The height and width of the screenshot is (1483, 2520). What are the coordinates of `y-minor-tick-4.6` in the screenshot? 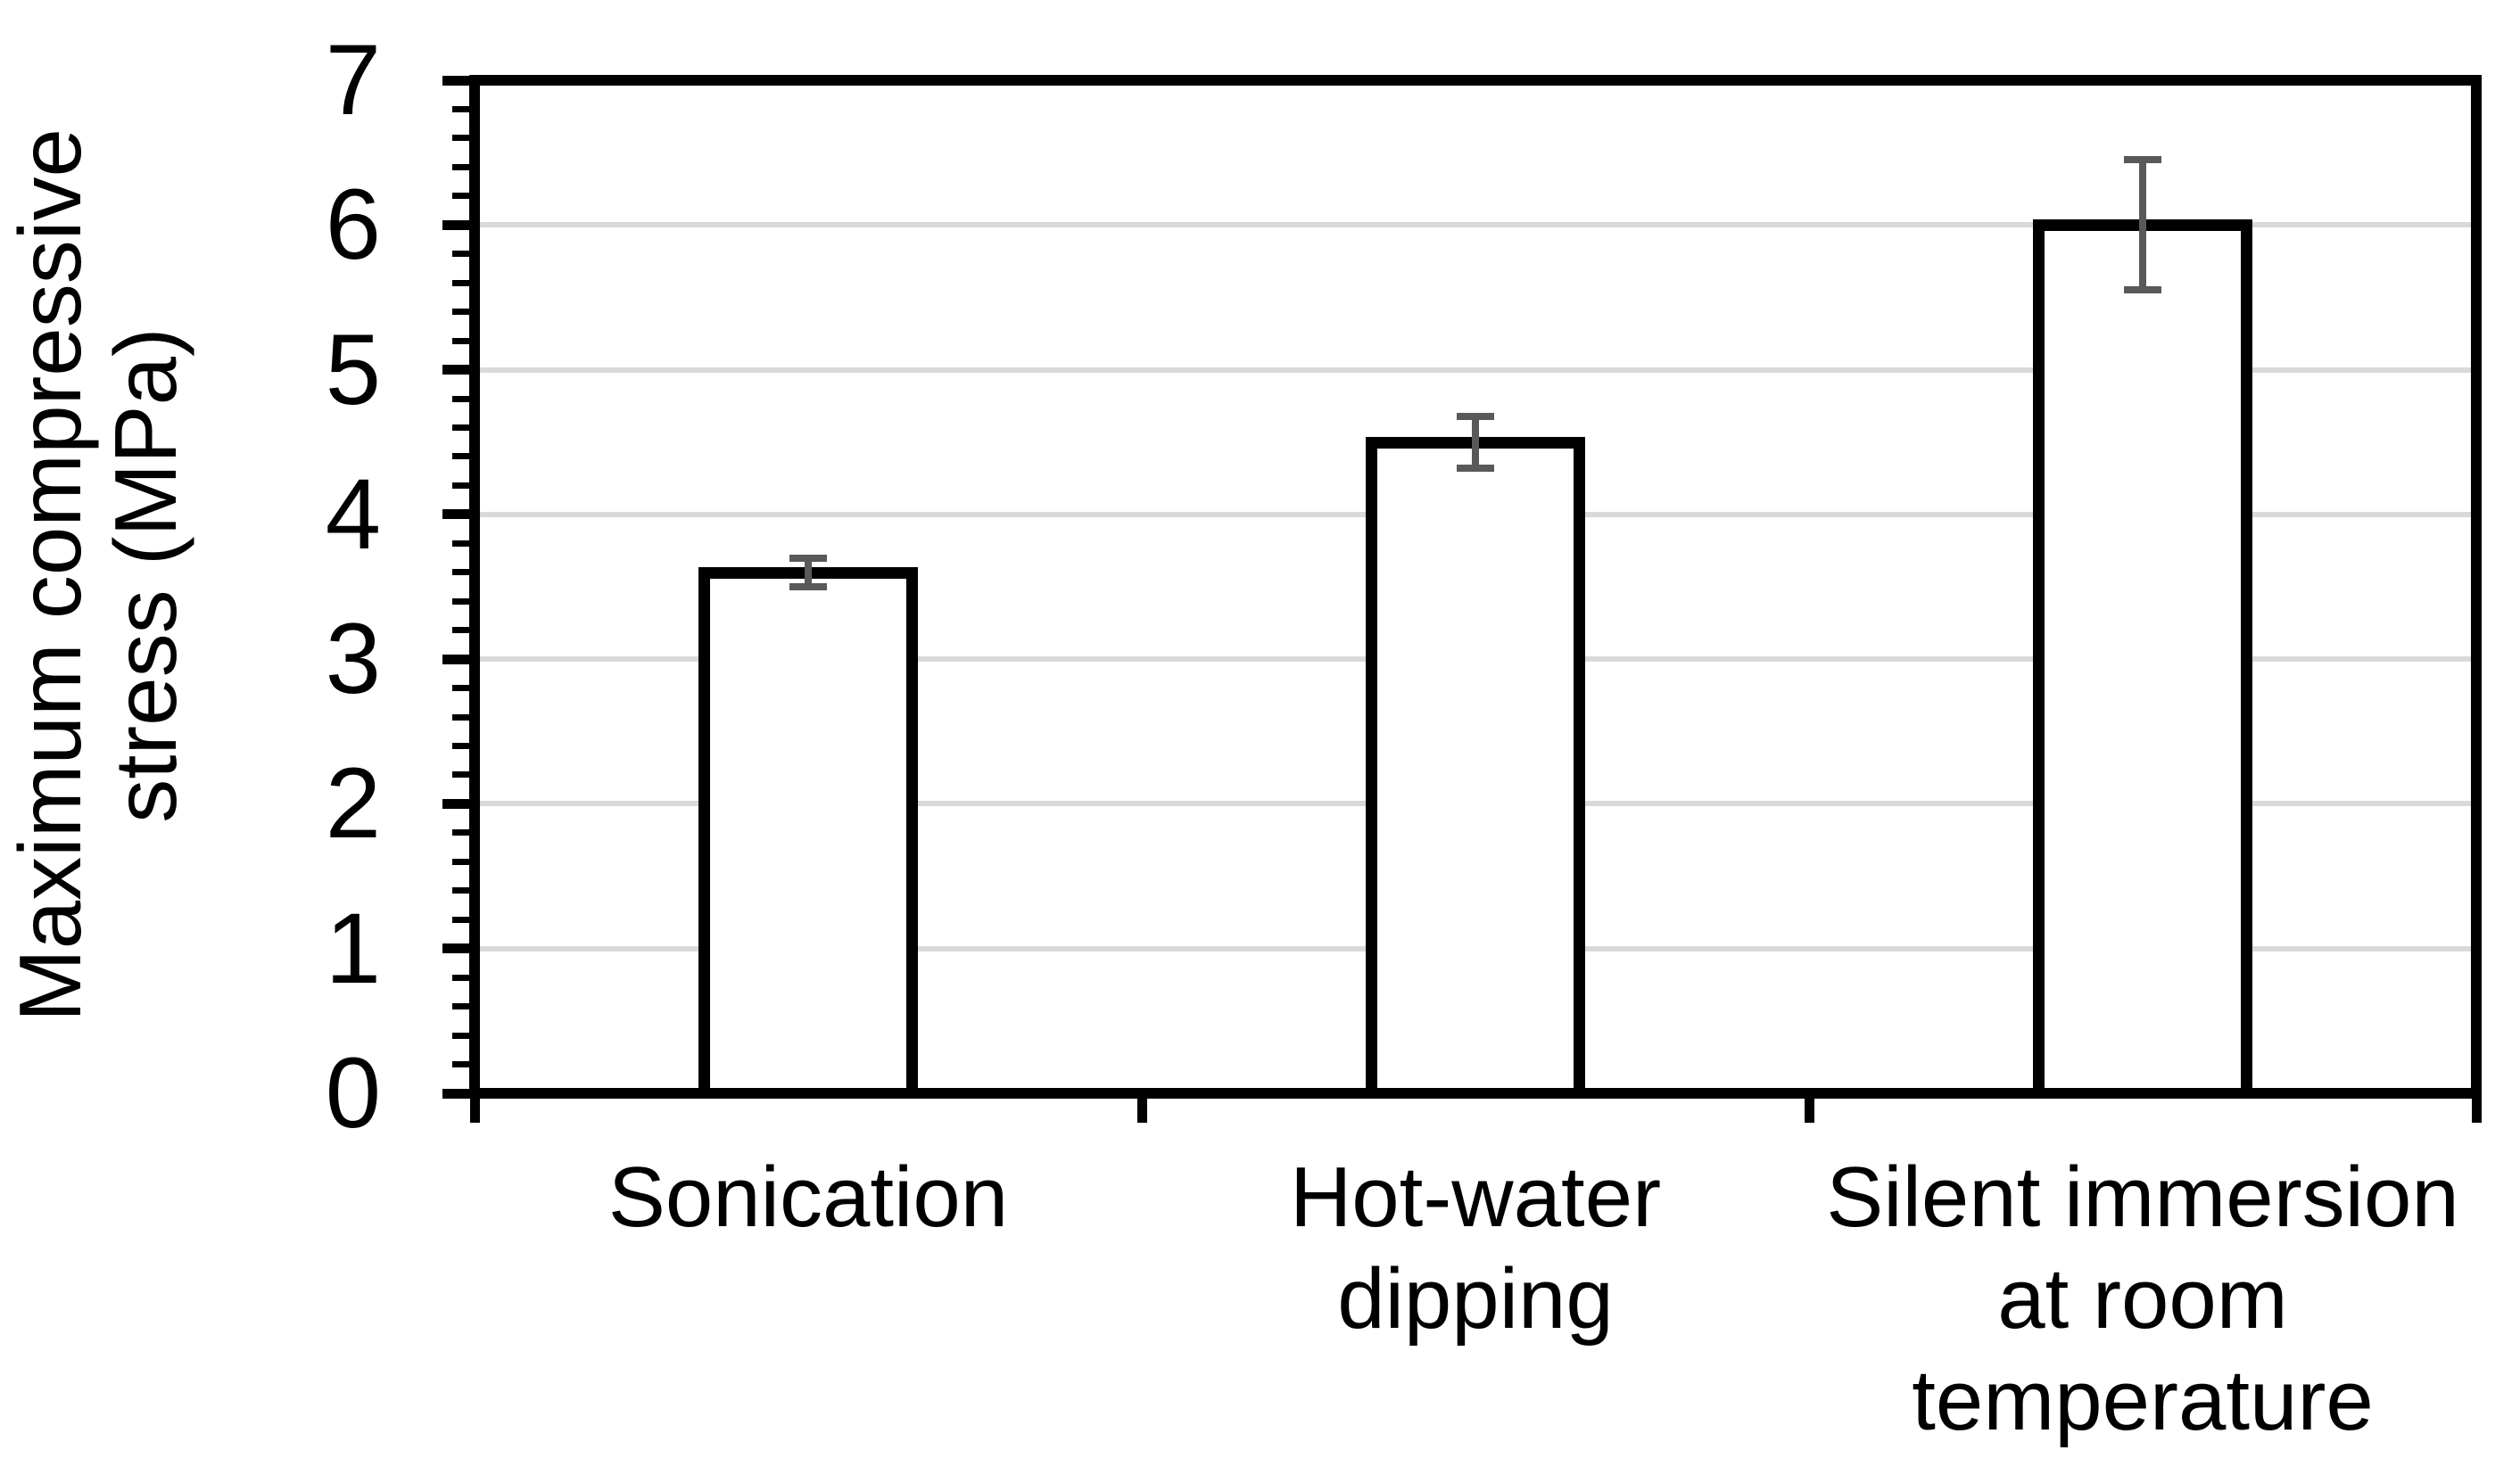 It's located at (460, 428).